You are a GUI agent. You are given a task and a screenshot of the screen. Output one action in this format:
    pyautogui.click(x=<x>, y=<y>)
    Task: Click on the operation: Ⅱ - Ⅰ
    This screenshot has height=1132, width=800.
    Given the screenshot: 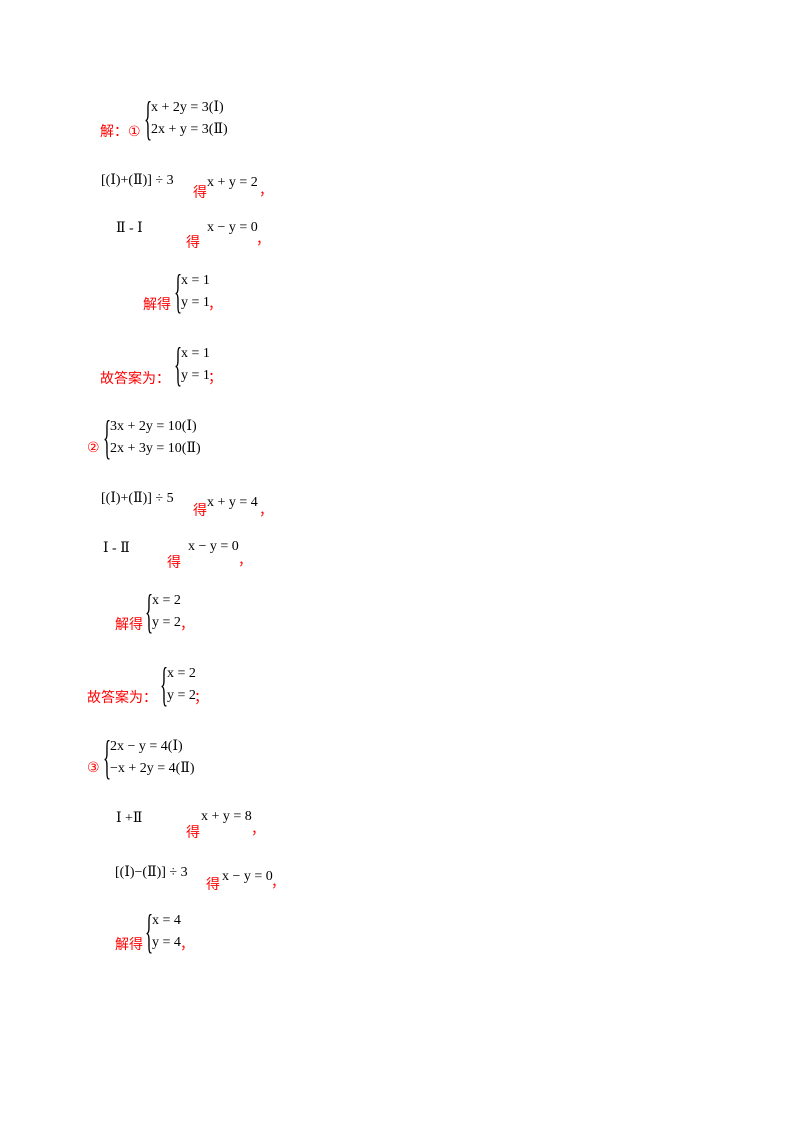 What is the action you would take?
    pyautogui.click(x=129, y=228)
    